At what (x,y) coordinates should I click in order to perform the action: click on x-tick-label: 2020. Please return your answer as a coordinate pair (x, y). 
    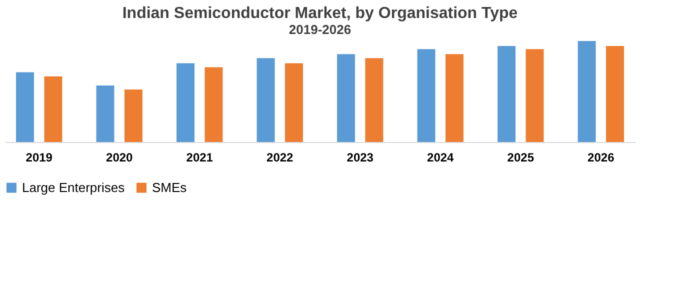
    Looking at the image, I should click on (120, 157).